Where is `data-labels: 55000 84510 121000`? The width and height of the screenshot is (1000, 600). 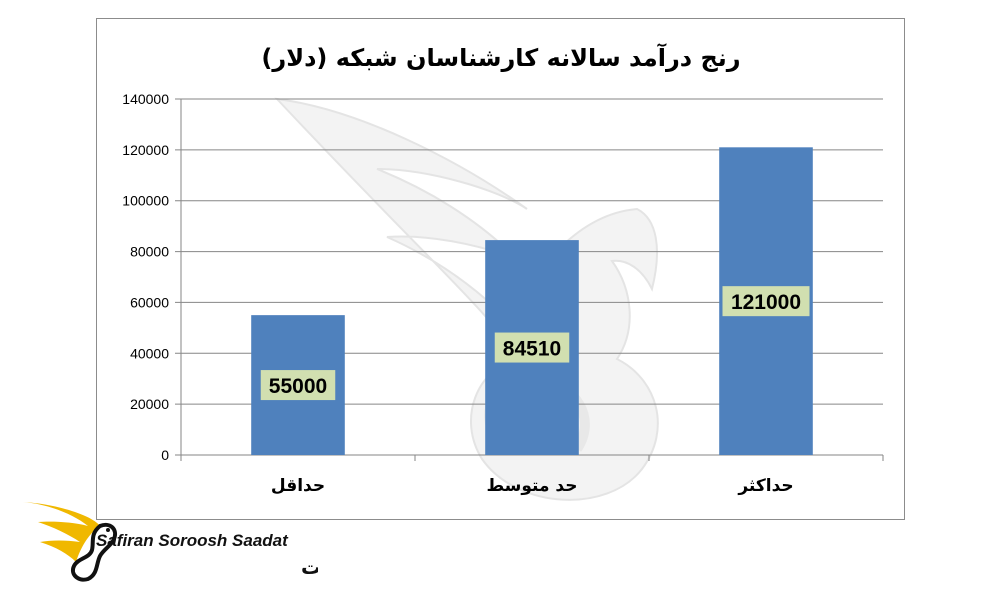
data-labels: 55000 84510 121000 is located at coordinates (535, 343).